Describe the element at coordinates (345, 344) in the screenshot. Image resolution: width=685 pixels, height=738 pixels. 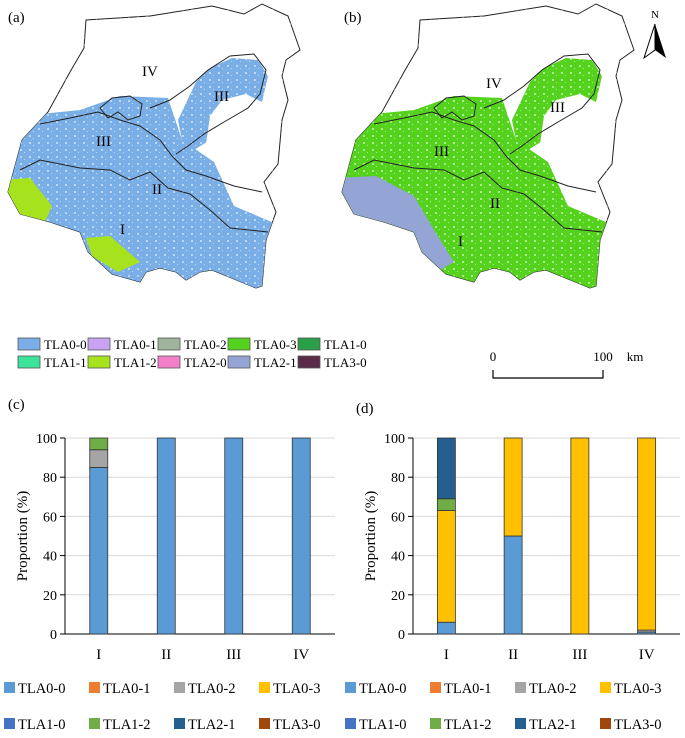
I see `map-legend-label-tla1-0: TLA1-0` at that location.